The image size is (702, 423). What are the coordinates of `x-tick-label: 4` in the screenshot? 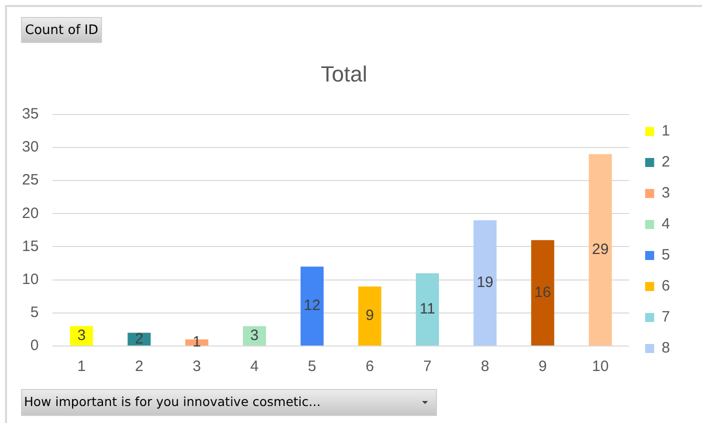 It's located at (254, 367).